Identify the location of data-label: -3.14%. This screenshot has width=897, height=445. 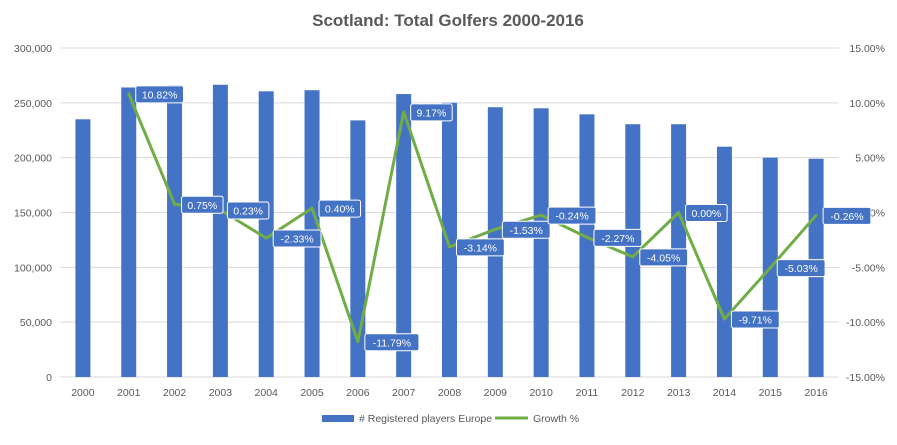
(480, 247).